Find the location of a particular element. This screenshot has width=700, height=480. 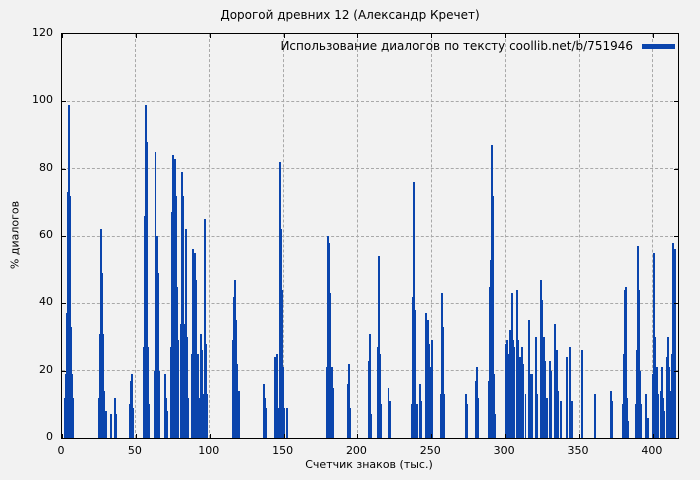

x-tick-label: 350 is located at coordinates (578, 450).